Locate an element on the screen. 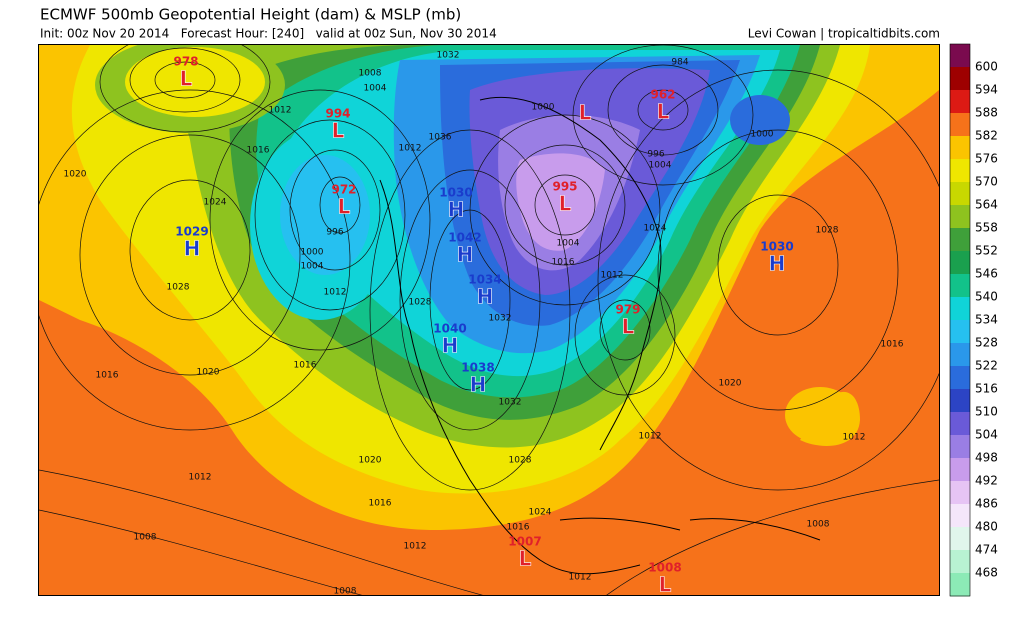  colorbar-frame is located at coordinates (960, 320).